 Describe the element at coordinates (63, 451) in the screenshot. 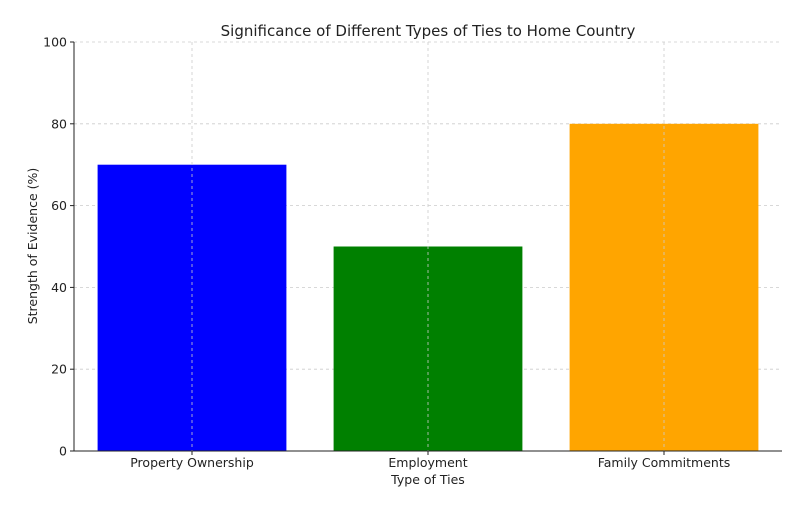

I see `y-tick-label: 0` at that location.